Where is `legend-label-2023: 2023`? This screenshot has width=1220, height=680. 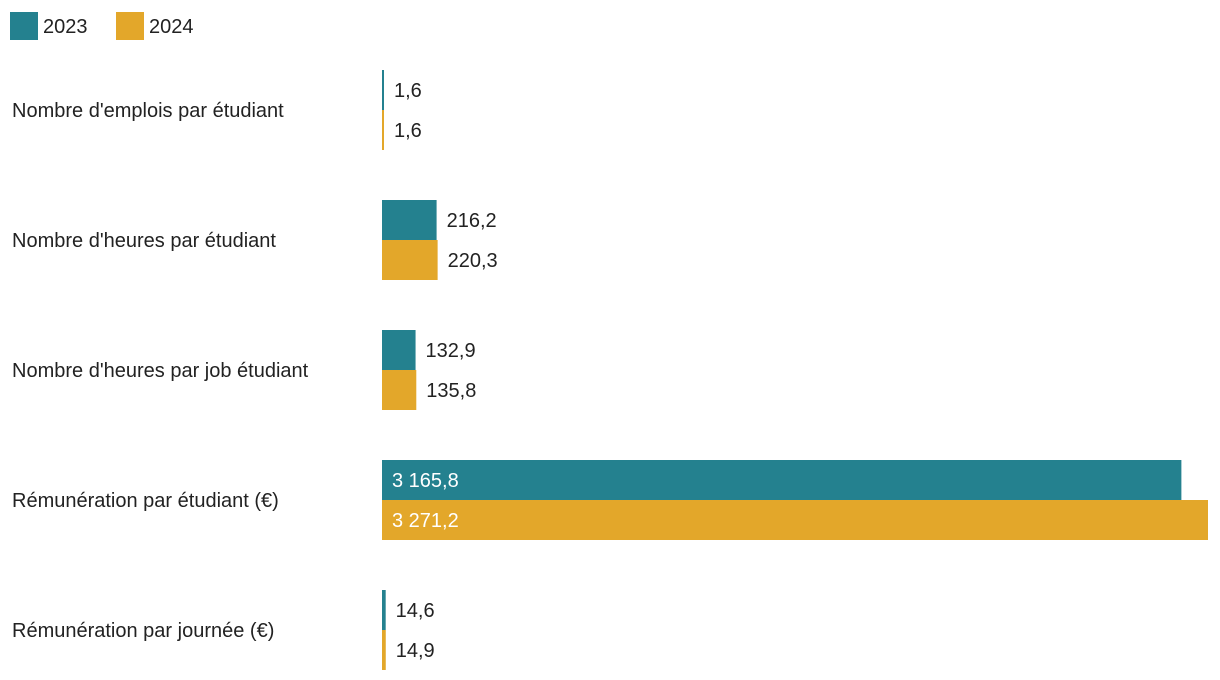 legend-label-2023: 2023 is located at coordinates (65, 27).